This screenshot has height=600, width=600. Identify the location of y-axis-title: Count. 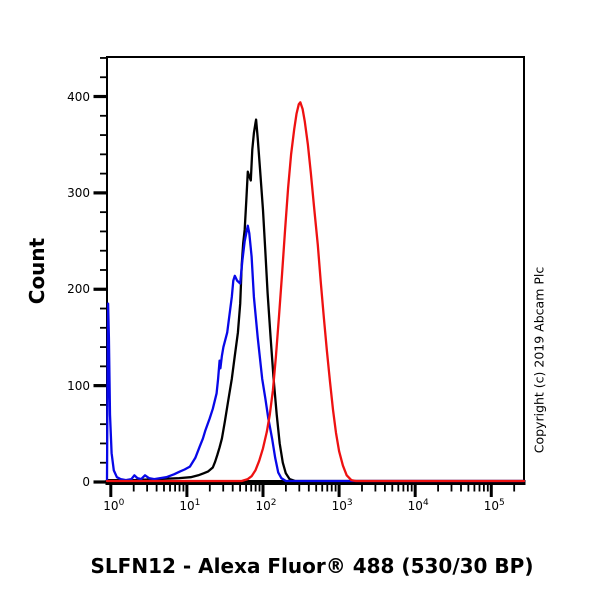
(37, 271).